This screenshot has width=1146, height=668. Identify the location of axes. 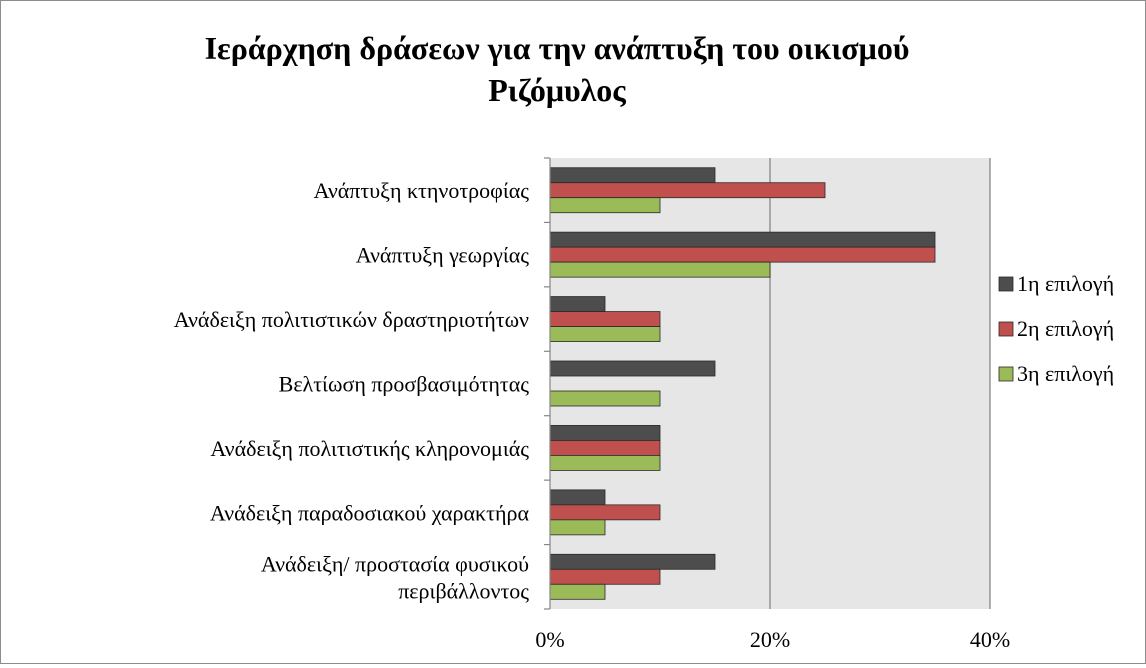
(547, 383).